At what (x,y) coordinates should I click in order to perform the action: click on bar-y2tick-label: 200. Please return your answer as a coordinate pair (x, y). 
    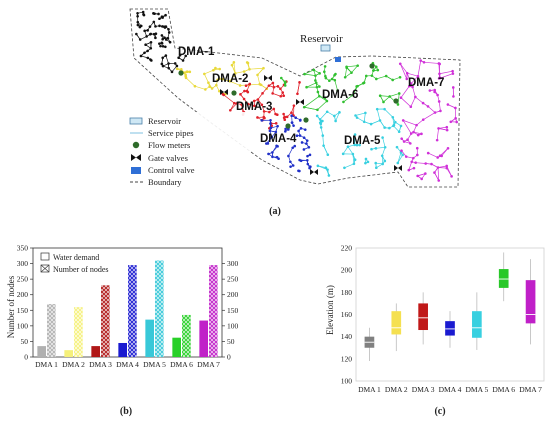
    Looking at the image, I should click on (233, 294).